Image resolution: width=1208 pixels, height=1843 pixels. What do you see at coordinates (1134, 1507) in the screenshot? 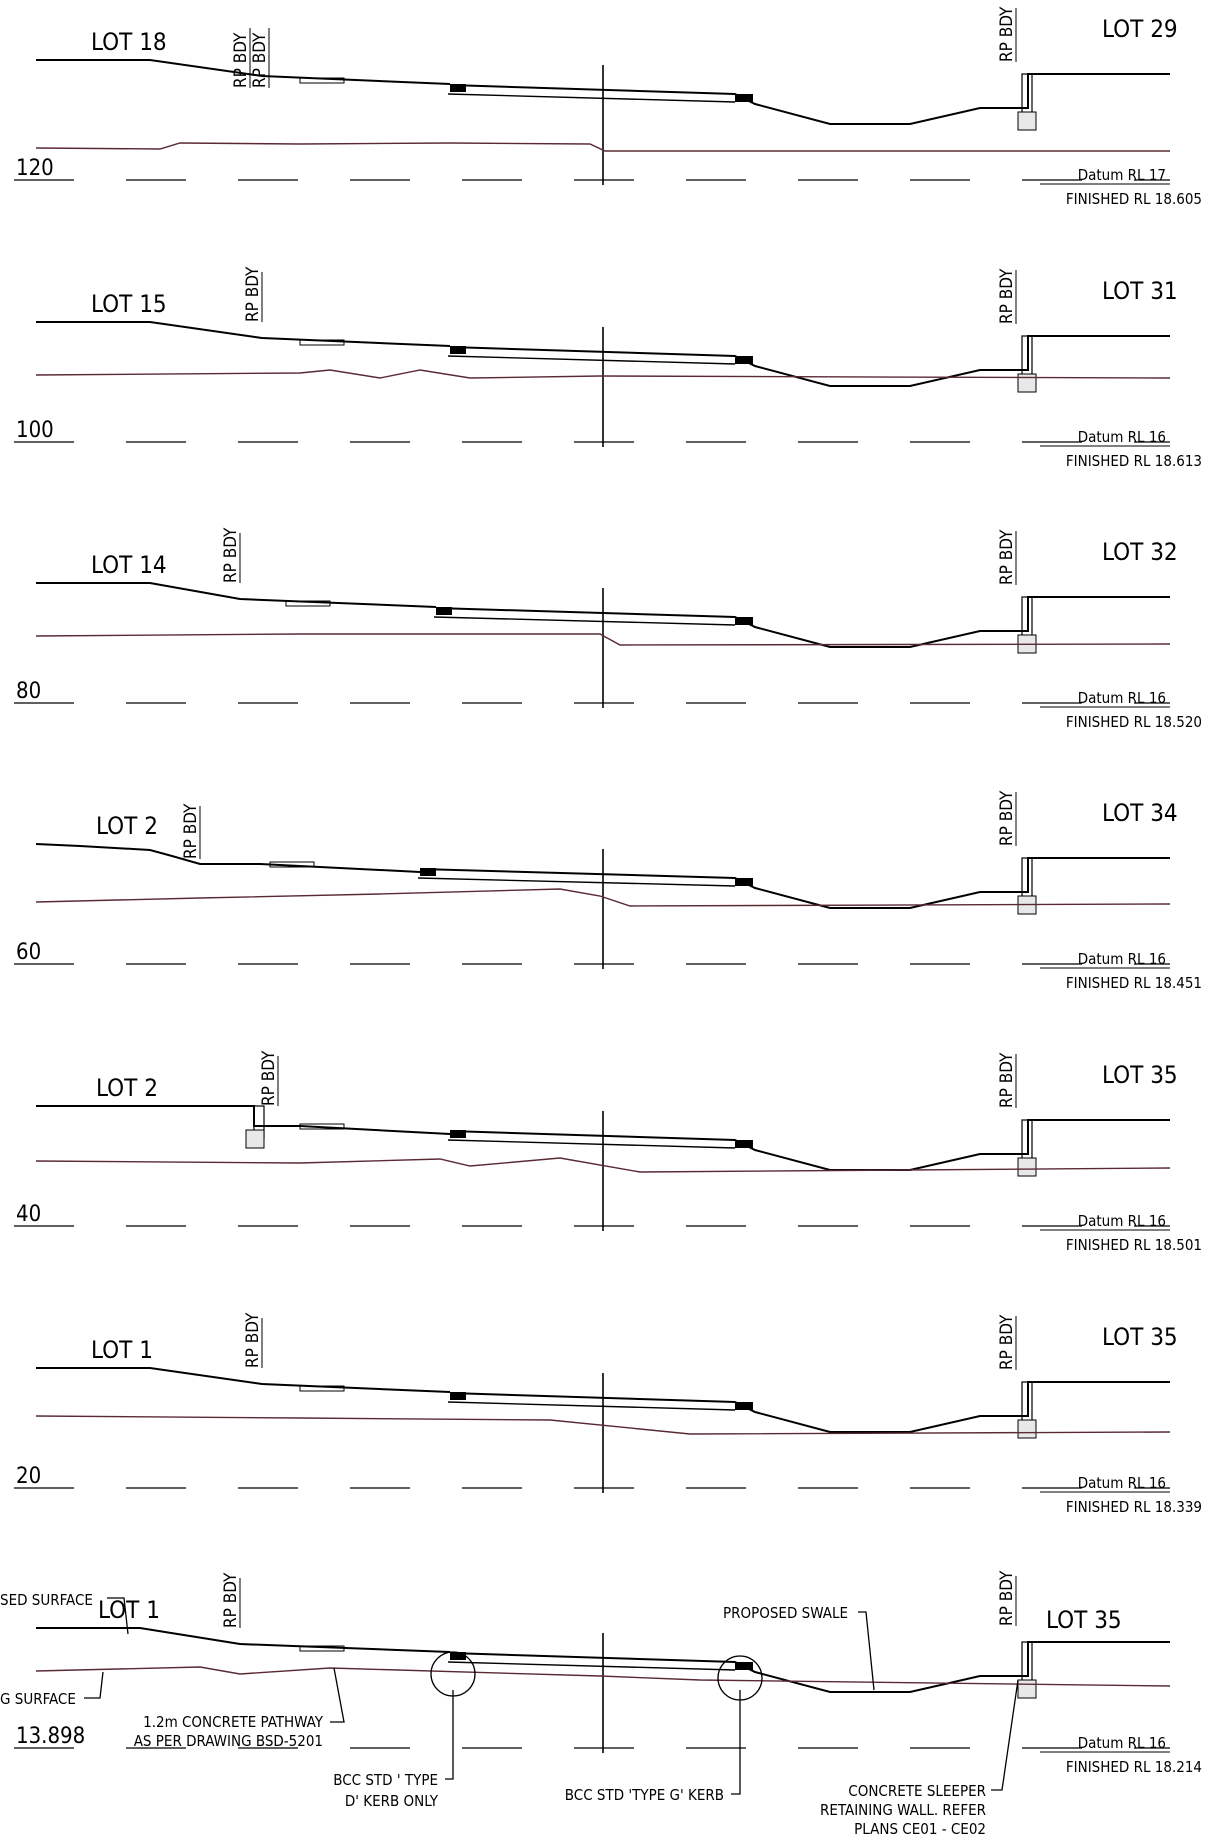
I see `finished-rl-label: FINISHED RL 18.339` at bounding box center [1134, 1507].